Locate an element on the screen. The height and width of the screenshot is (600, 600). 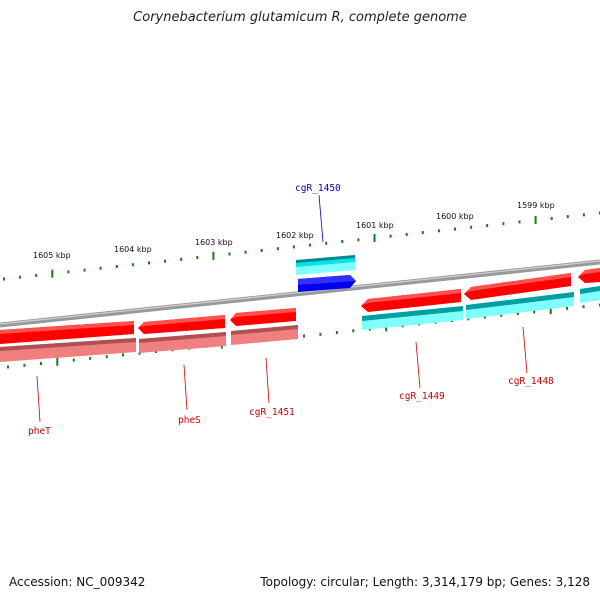
gene-label-cgR_1451: cgR_1451 is located at coordinates (272, 412).